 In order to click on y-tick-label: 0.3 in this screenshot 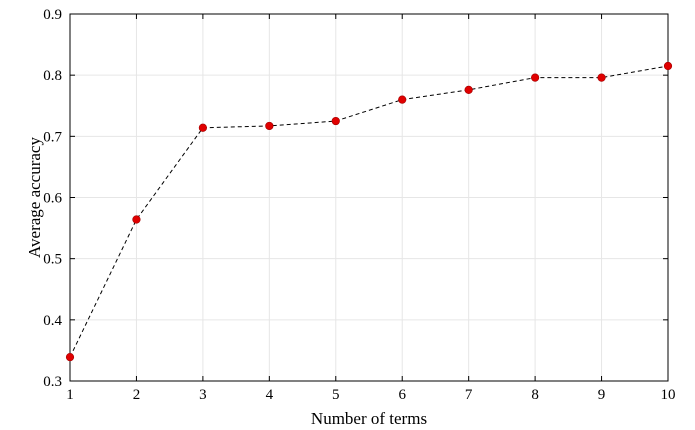, I will do `click(52, 382)`.